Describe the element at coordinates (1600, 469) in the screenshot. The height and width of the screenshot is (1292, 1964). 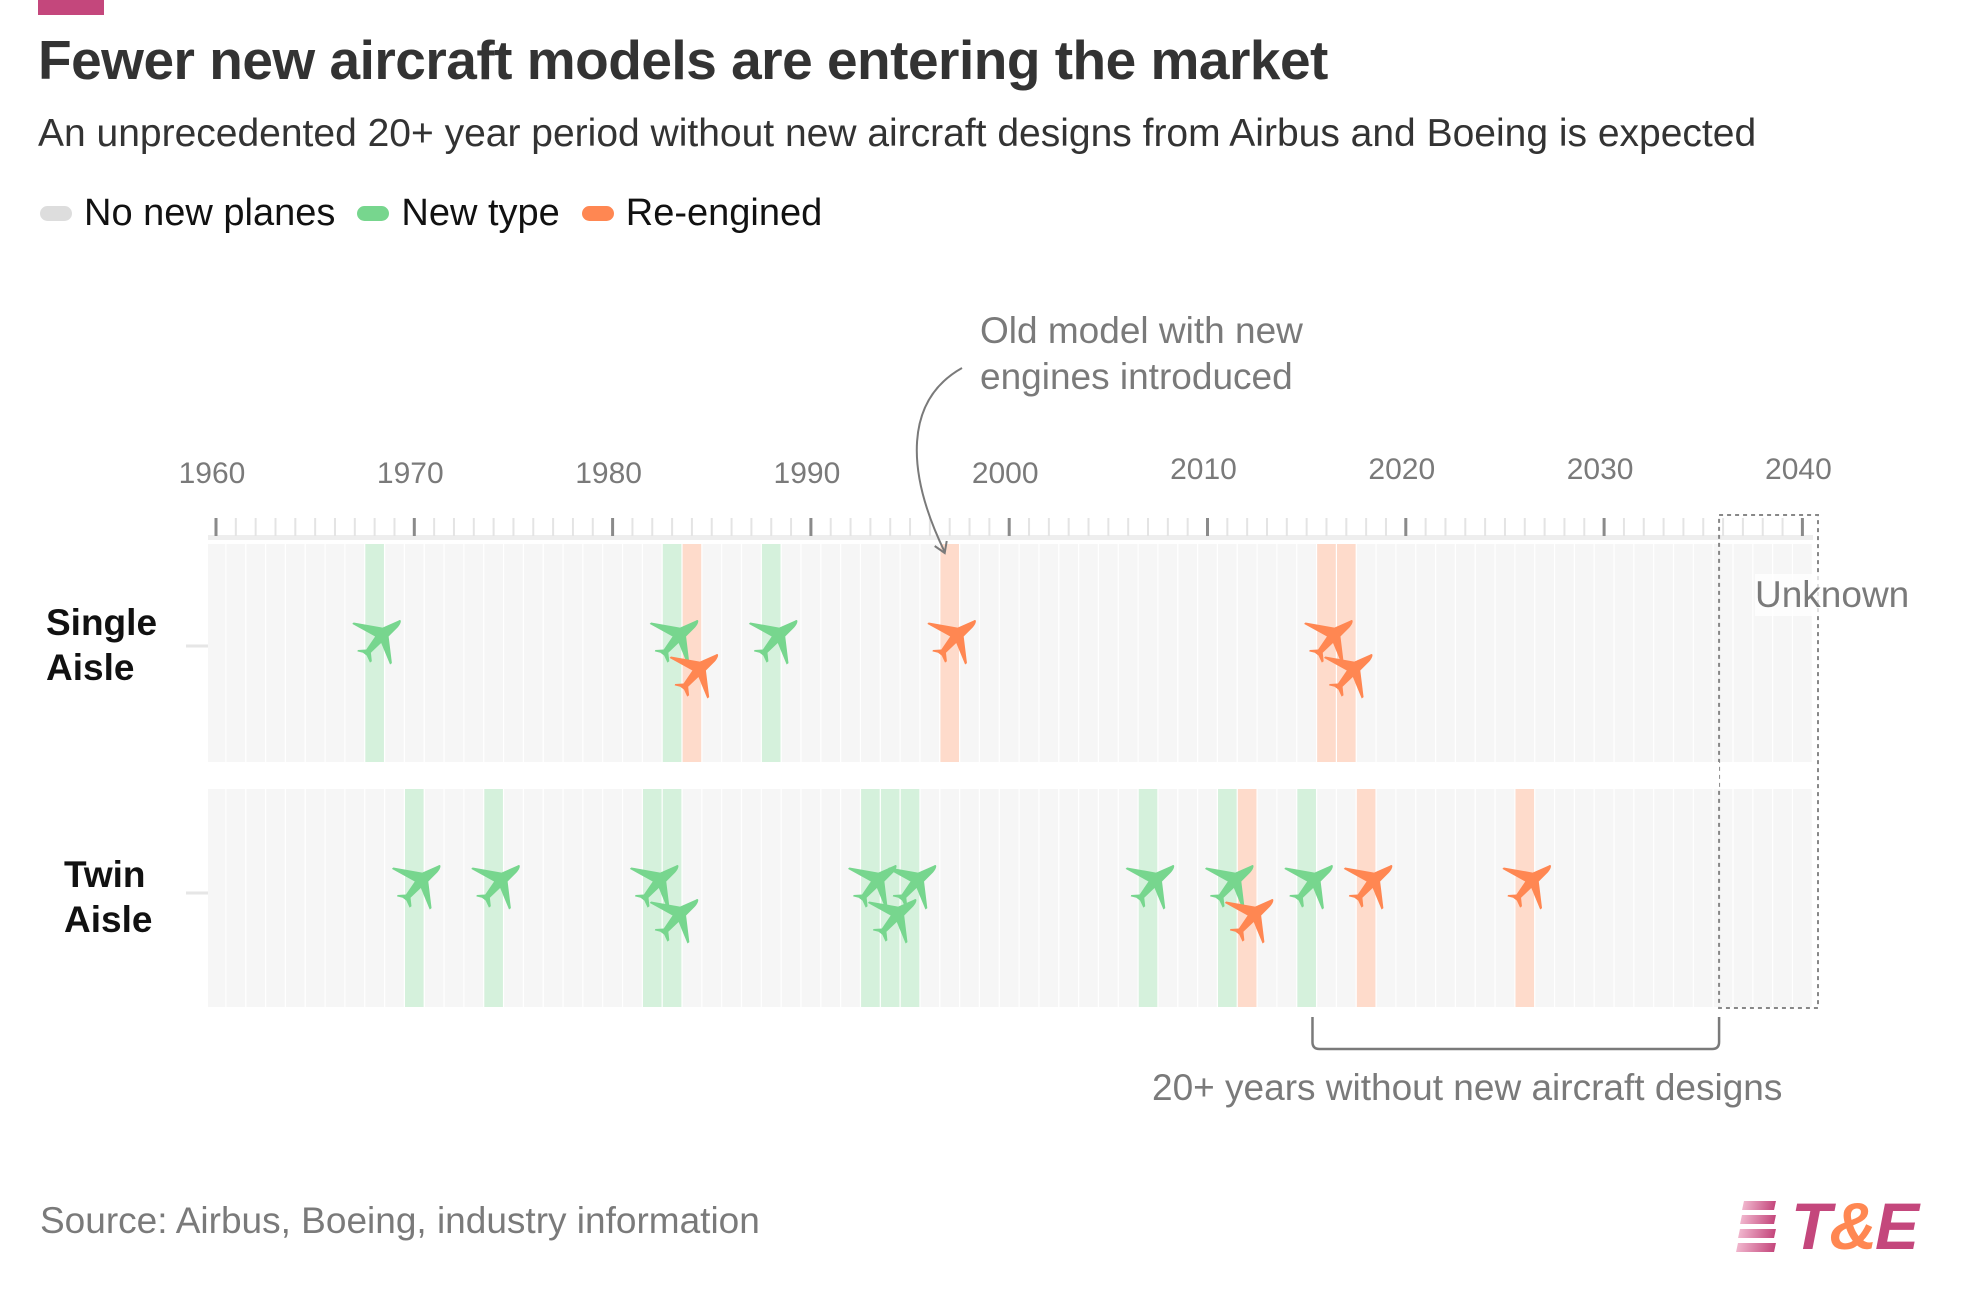
I see `x-tick-label: 2030` at that location.